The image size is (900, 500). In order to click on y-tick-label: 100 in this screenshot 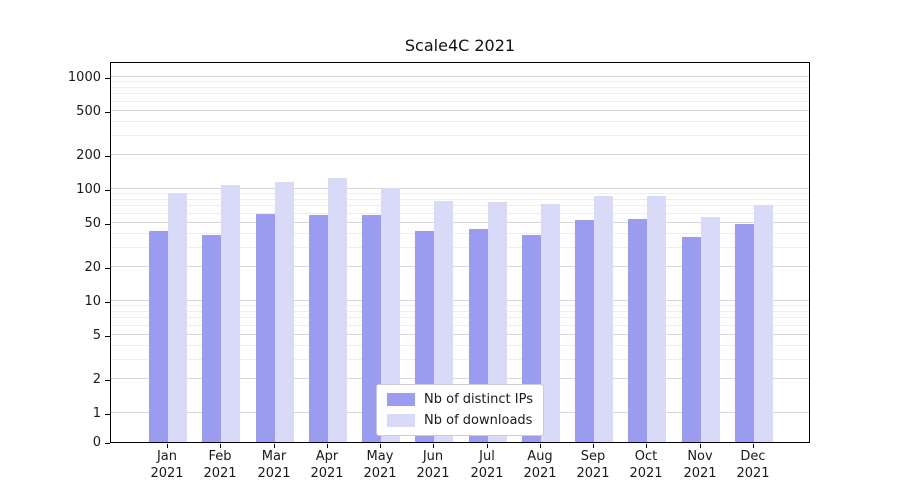, I will do `click(88, 189)`.